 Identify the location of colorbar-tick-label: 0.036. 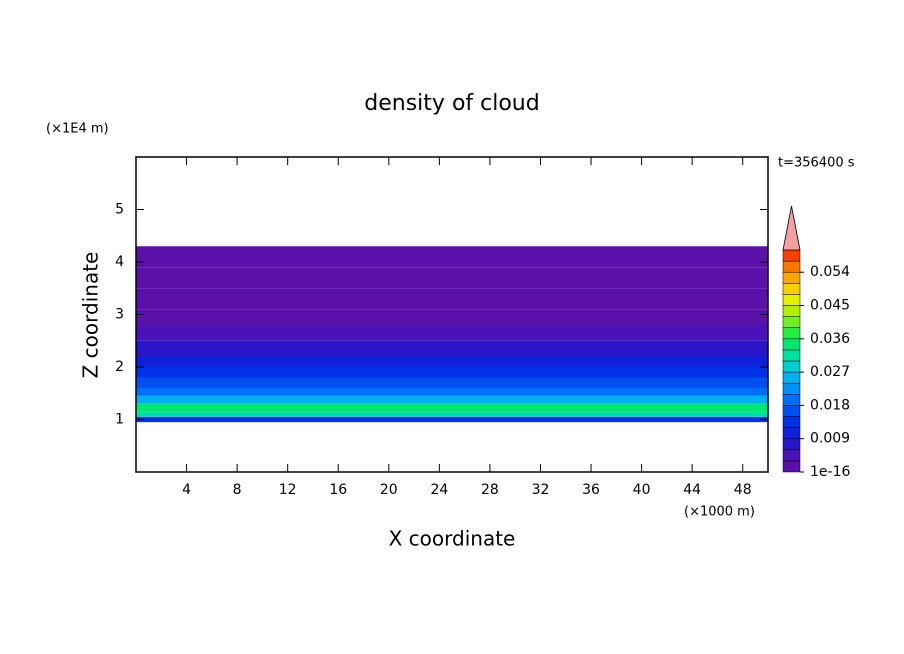
(830, 339).